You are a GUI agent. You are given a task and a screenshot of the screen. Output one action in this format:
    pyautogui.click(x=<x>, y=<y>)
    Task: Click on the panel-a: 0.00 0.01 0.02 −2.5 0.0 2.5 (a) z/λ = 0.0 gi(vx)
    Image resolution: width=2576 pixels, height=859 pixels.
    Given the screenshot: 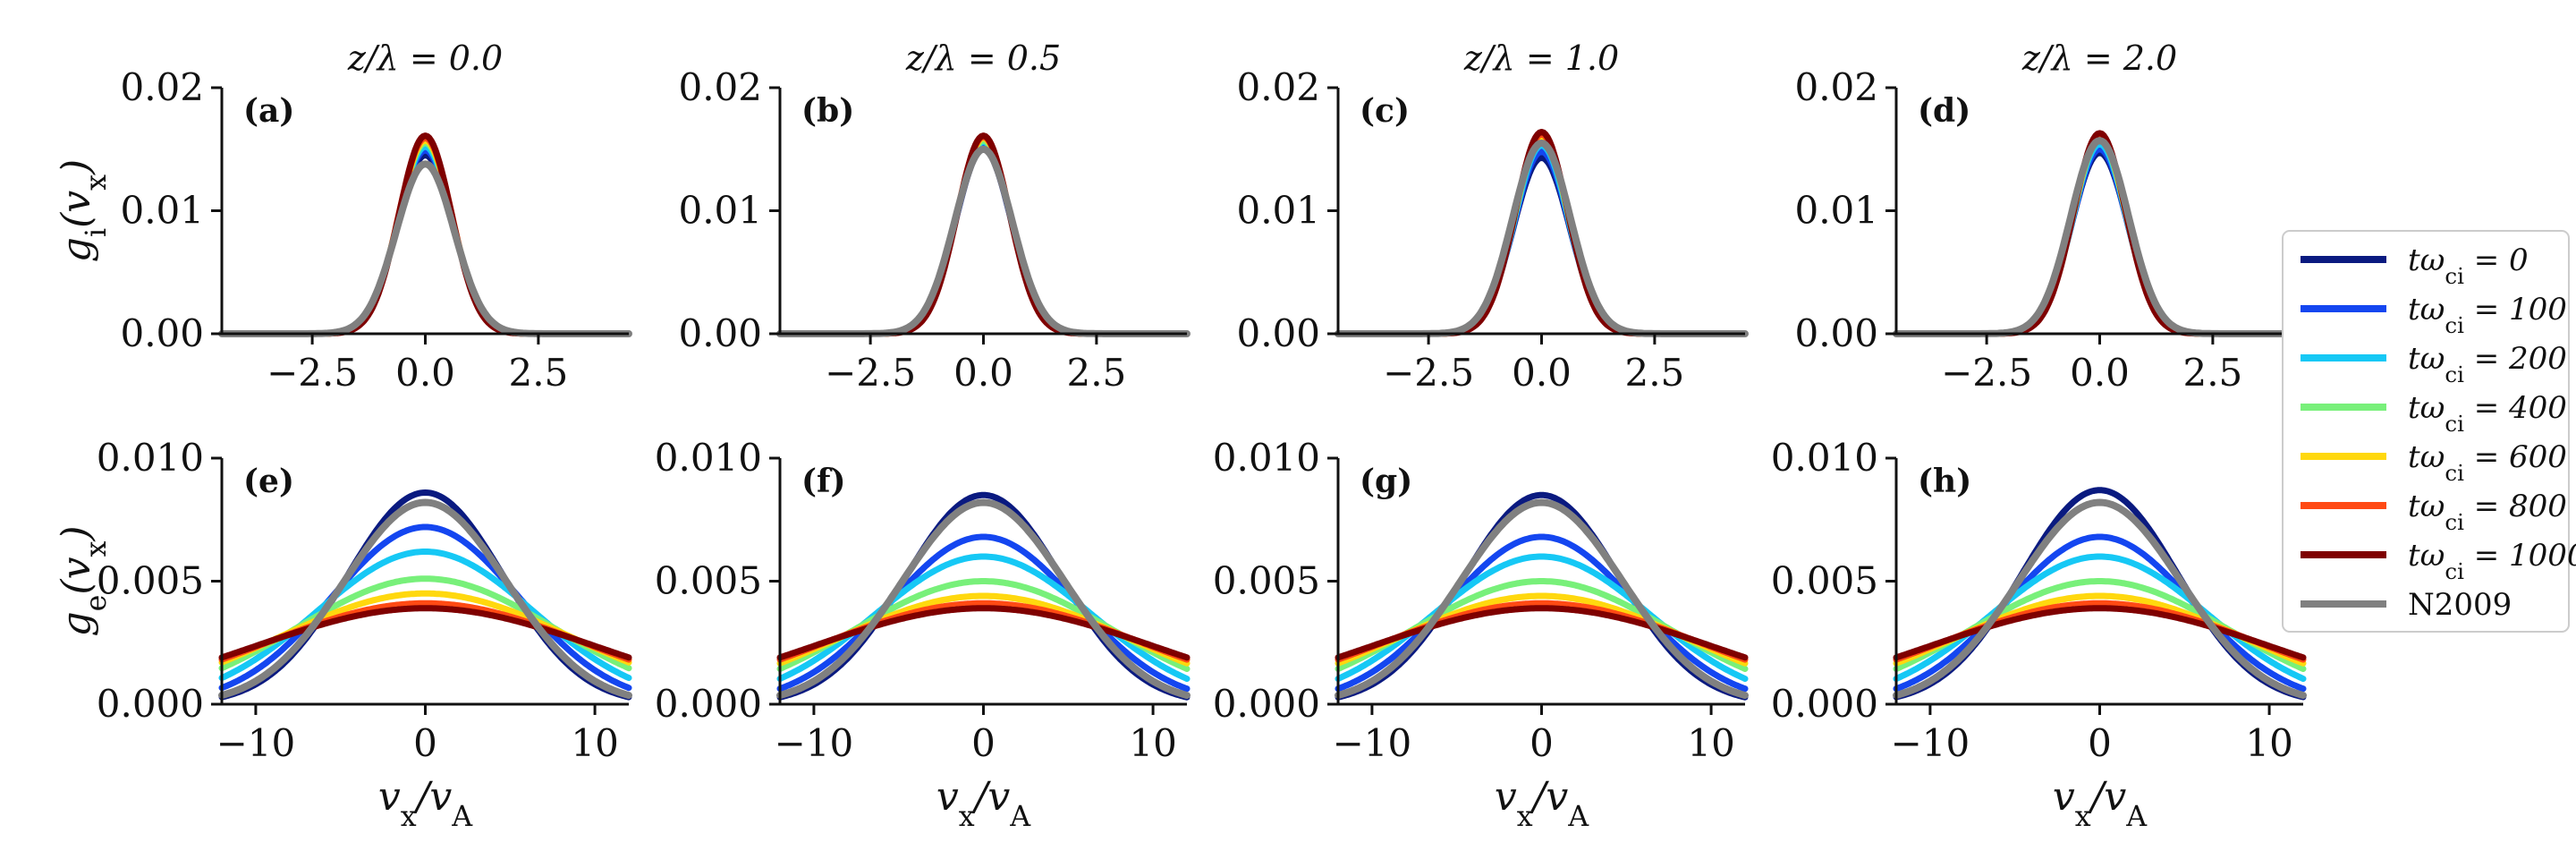 What is the action you would take?
    pyautogui.click(x=343, y=216)
    